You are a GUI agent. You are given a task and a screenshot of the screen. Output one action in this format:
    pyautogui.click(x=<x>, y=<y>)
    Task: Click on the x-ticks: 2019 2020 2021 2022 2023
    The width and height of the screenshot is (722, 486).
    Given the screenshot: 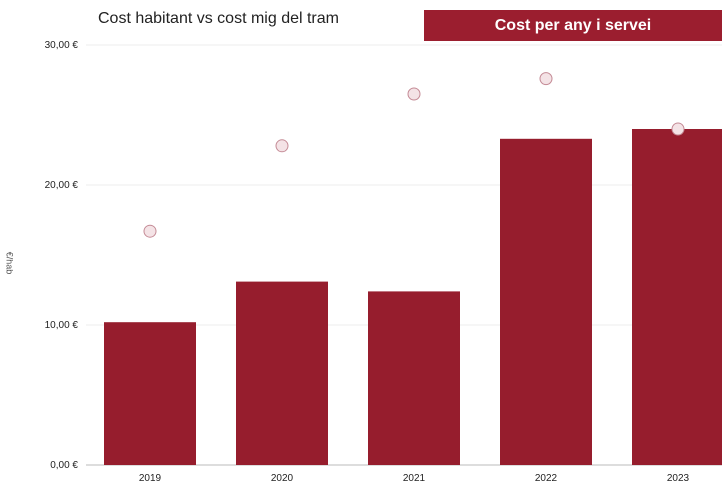 What is the action you would take?
    pyautogui.click(x=414, y=478)
    